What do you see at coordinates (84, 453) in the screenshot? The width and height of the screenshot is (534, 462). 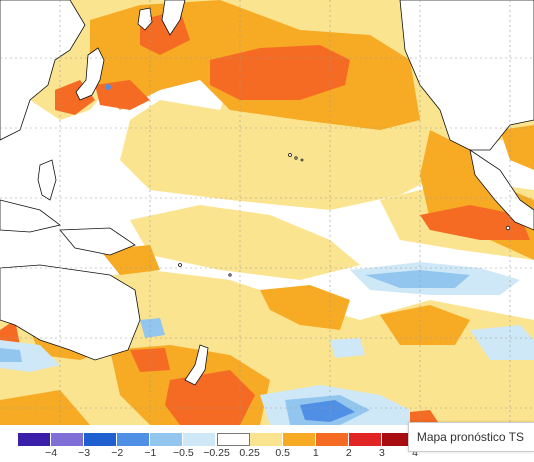 I see `legend-tick-label: −3` at bounding box center [84, 453].